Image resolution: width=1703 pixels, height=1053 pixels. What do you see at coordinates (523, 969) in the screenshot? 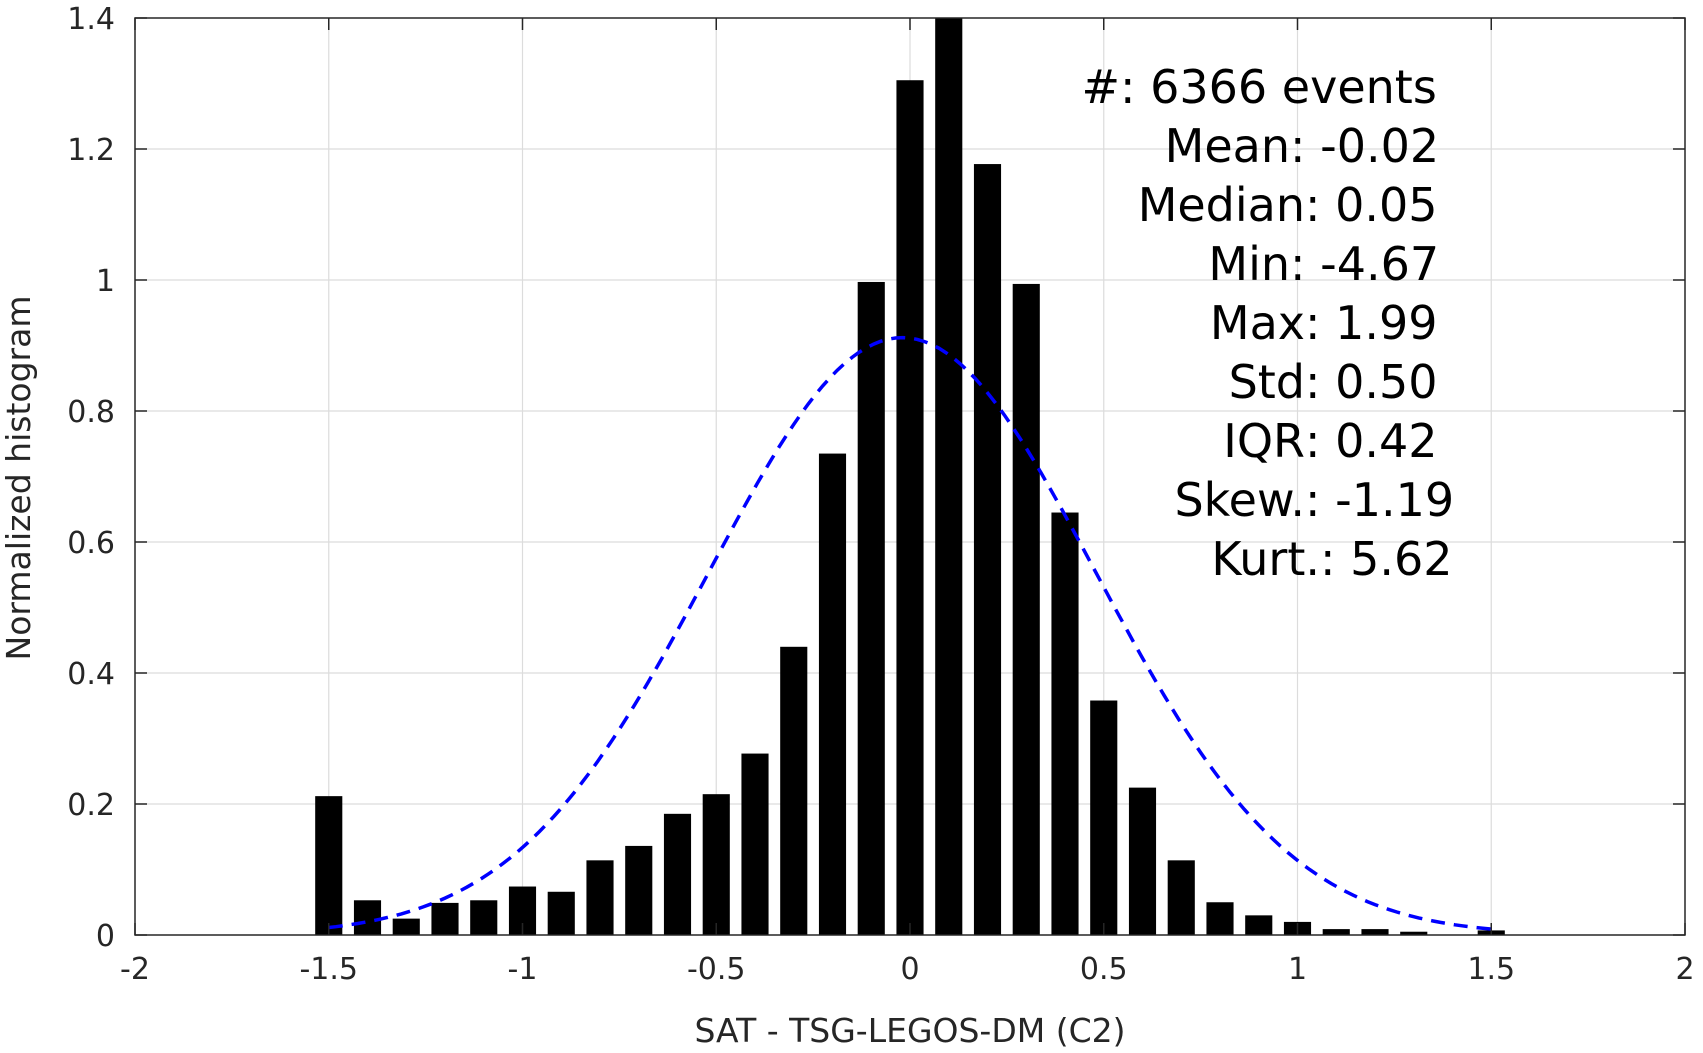
I see `x-tick-label: -1` at bounding box center [523, 969].